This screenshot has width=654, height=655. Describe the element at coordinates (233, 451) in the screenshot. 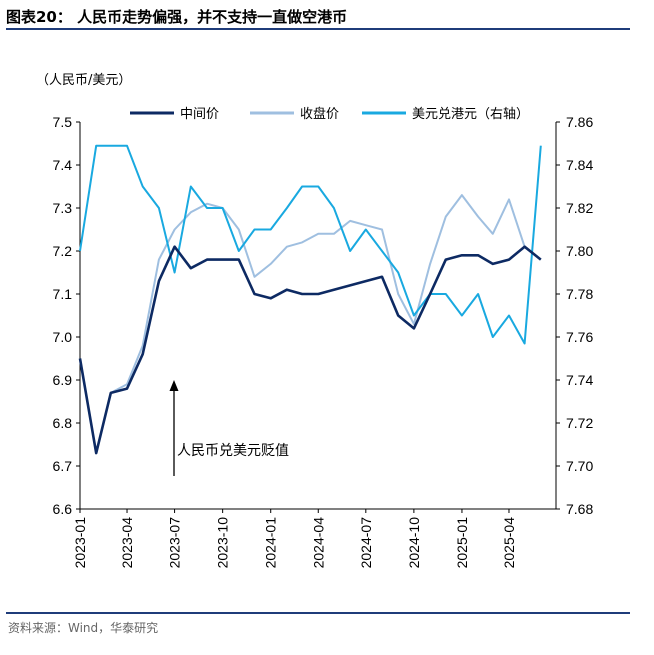

I see `annotation-label: 人民币兑美元贬值` at that location.